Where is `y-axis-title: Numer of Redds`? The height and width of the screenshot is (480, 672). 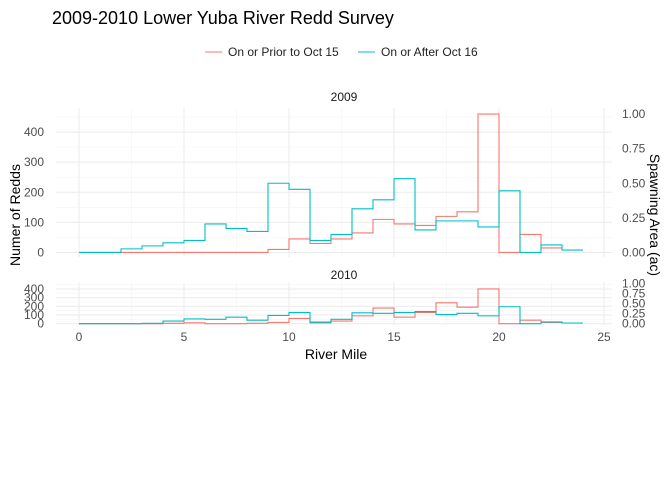
y-axis-title: Numer of Redds is located at coordinates (15, 215).